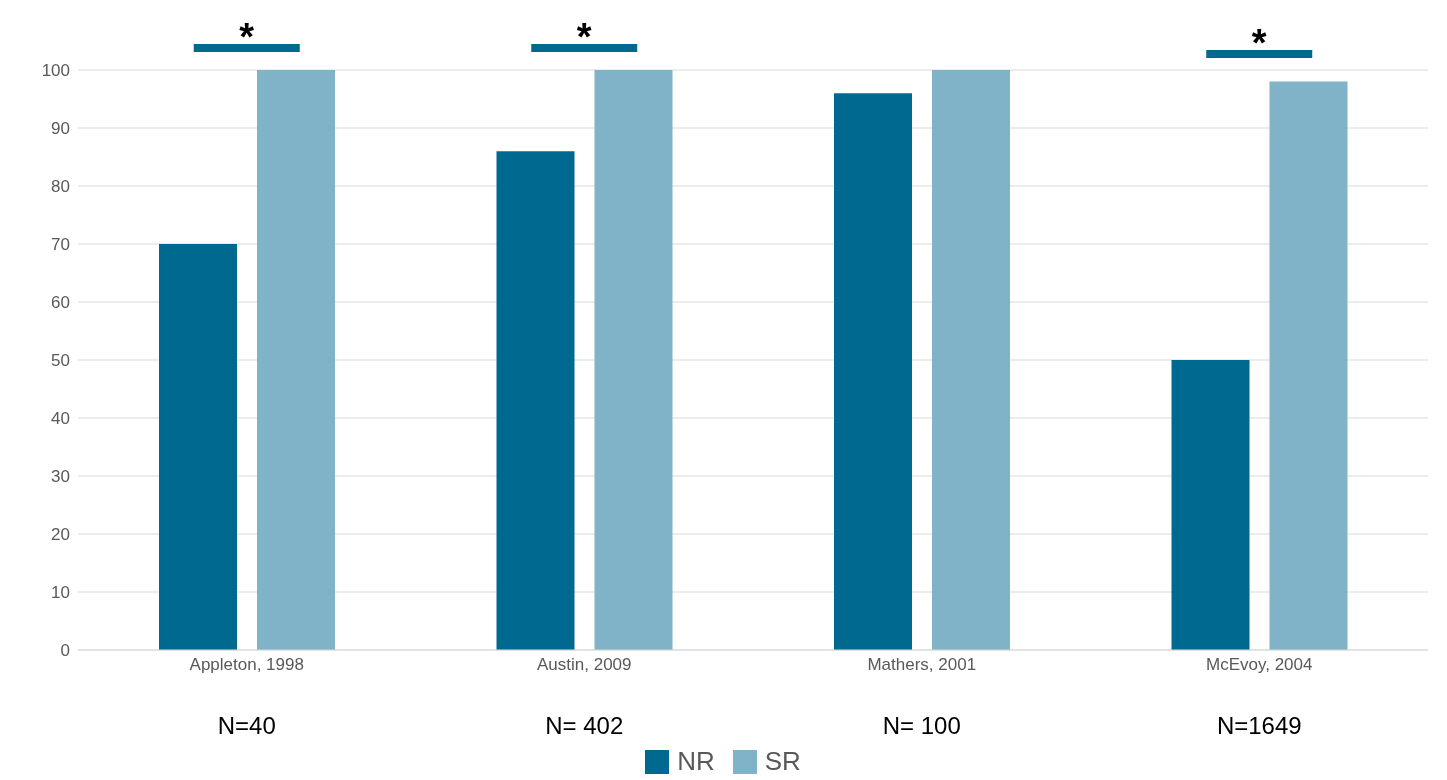  Describe the element at coordinates (584, 725) in the screenshot. I see `text: N= 402` at that location.